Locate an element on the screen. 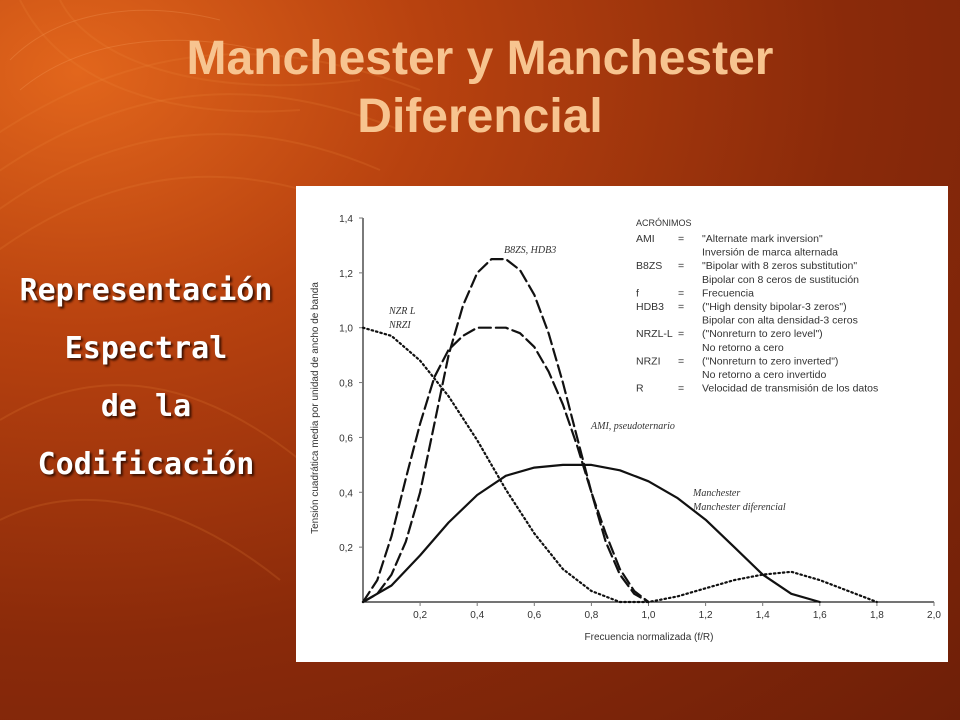 This screenshot has width=960, height=720. x-tick-label: 0,6 is located at coordinates (534, 615).